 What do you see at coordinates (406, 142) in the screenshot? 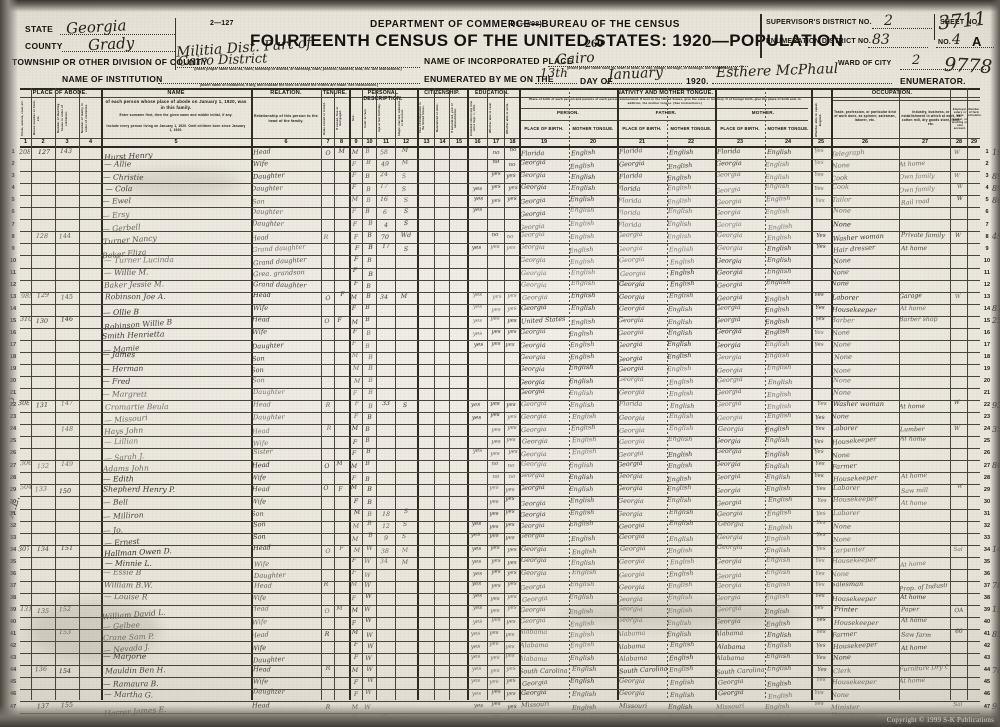
I see `colnum-12: 12` at bounding box center [406, 142].